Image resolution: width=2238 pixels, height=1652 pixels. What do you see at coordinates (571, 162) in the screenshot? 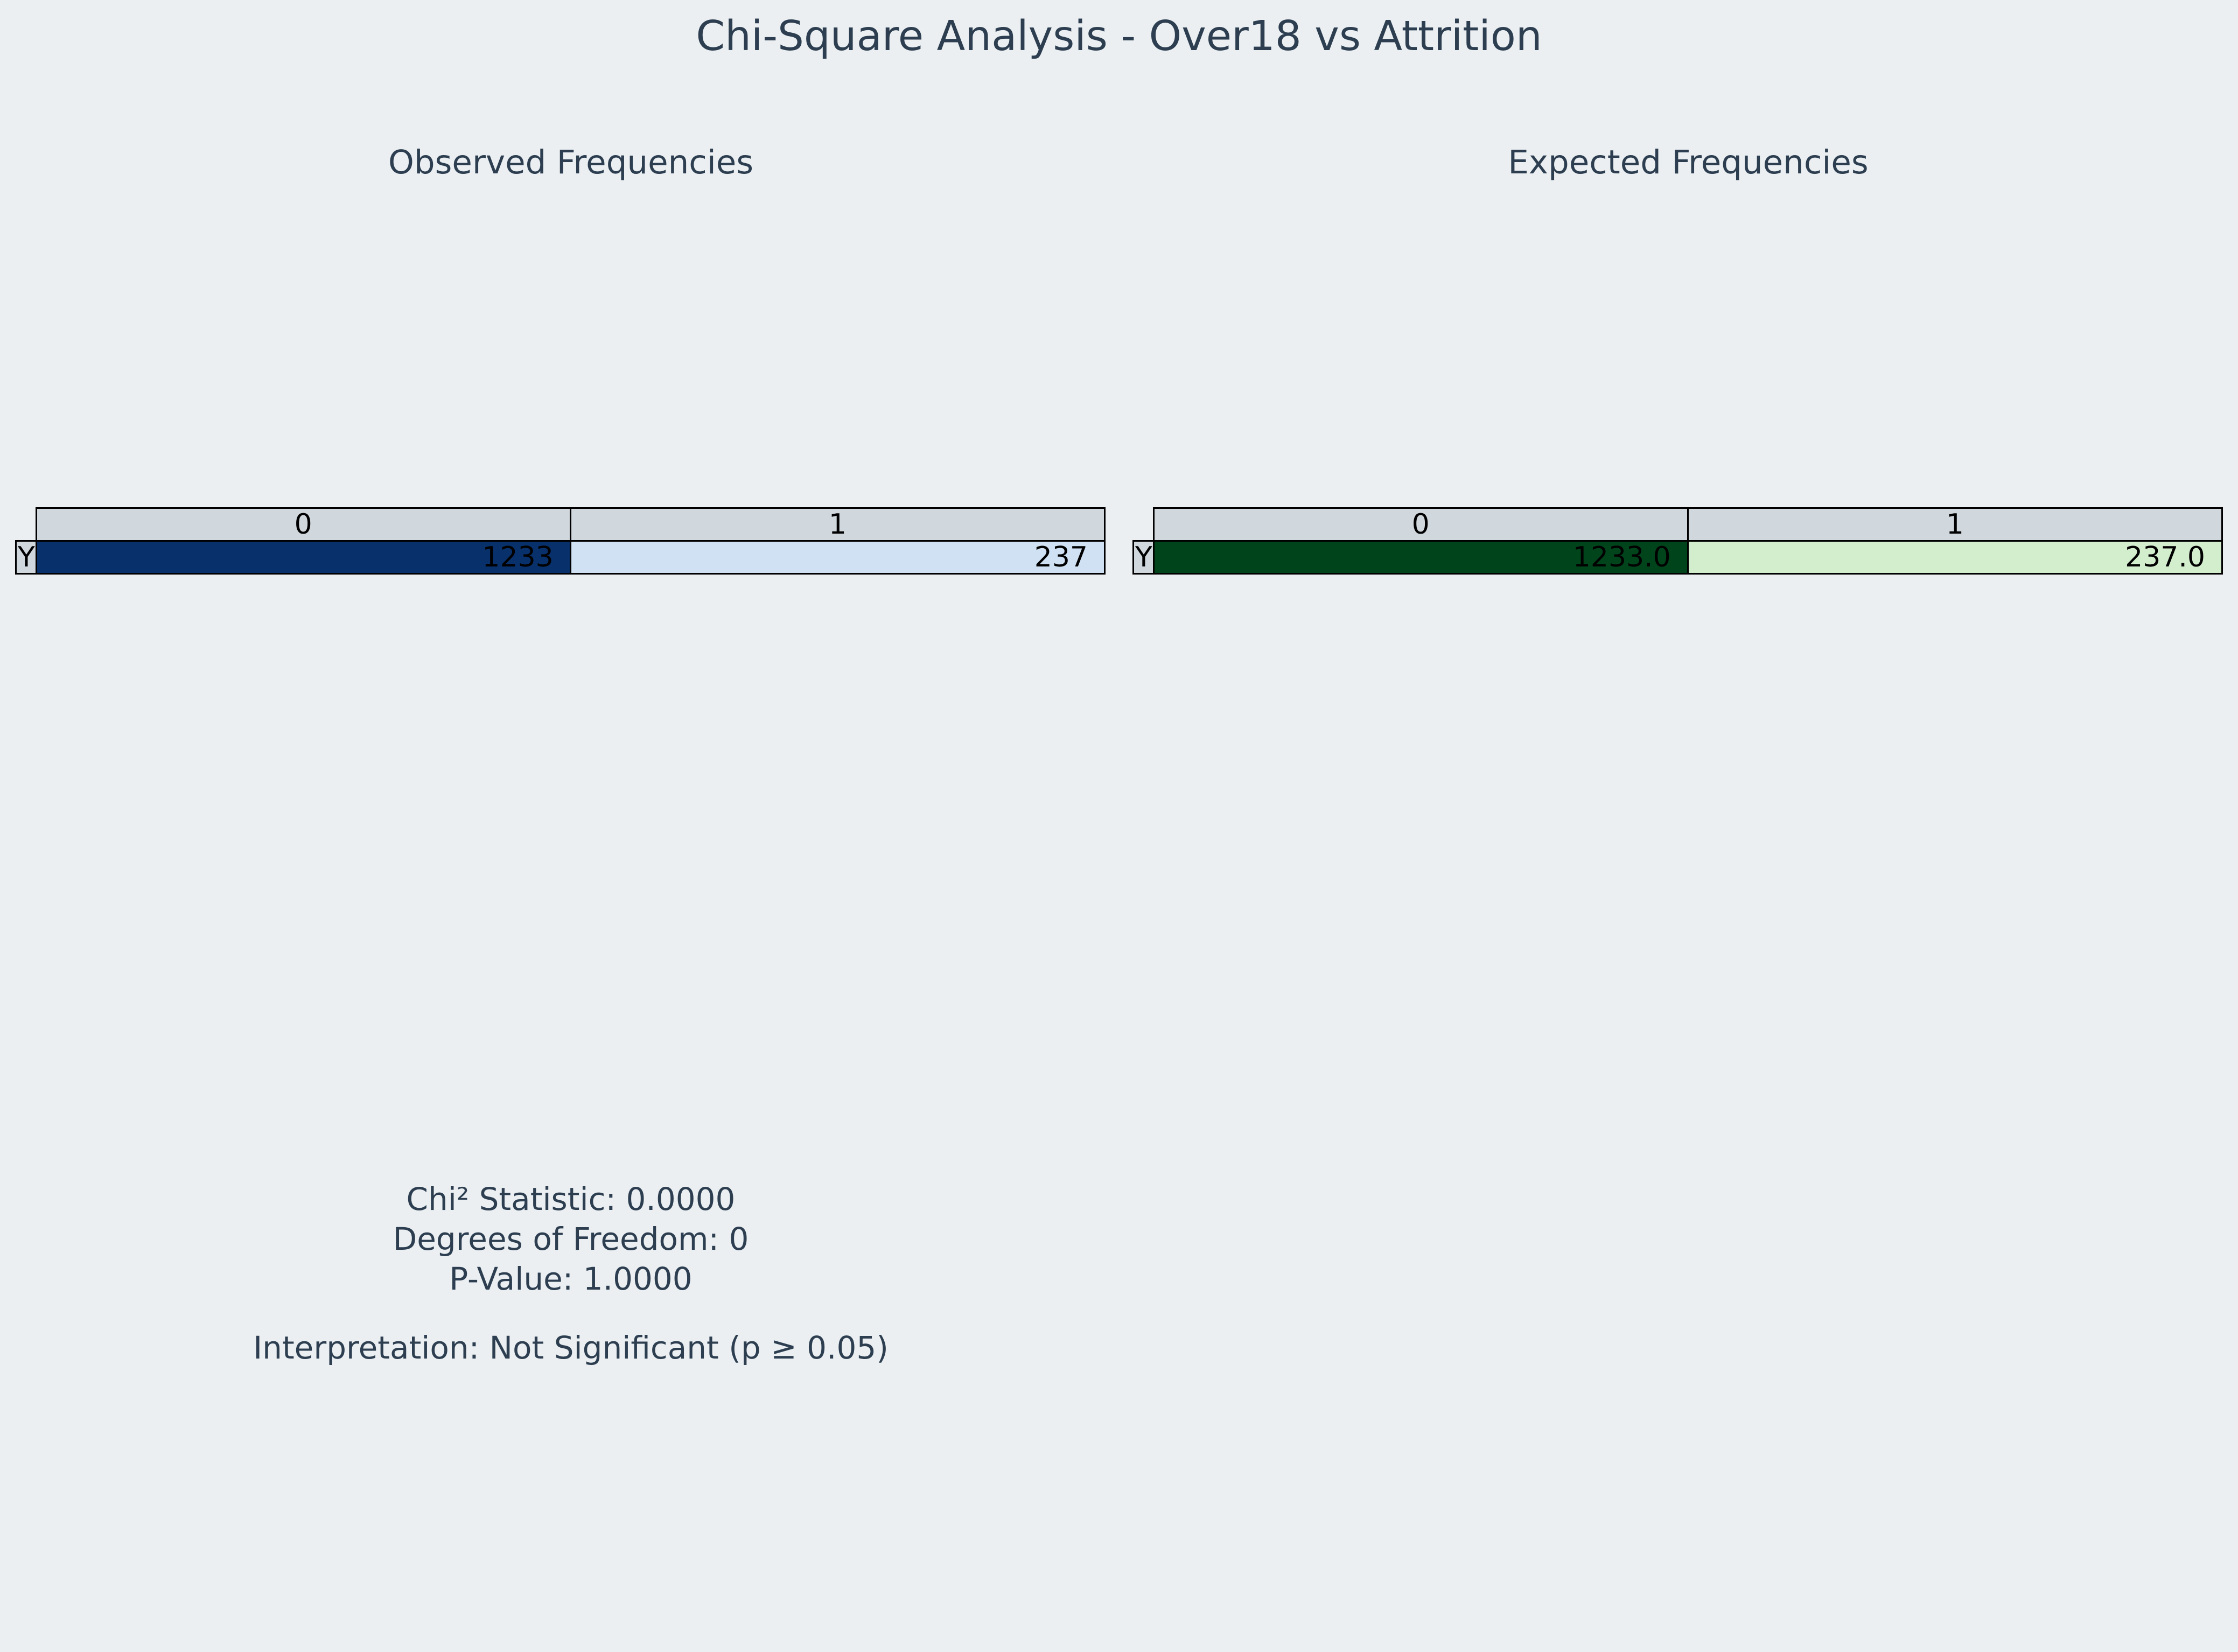
I see `observed-panel-title: Observed Frequencies` at bounding box center [571, 162].